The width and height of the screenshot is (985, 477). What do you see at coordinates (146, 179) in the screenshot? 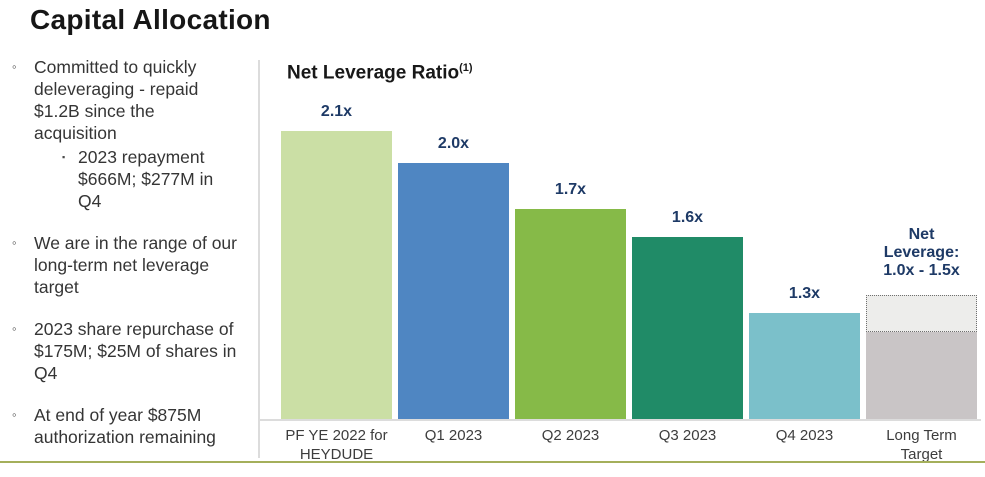
I see `sub-bullet-text: 2023 repayment $666M; $277M in Q4` at bounding box center [146, 179].